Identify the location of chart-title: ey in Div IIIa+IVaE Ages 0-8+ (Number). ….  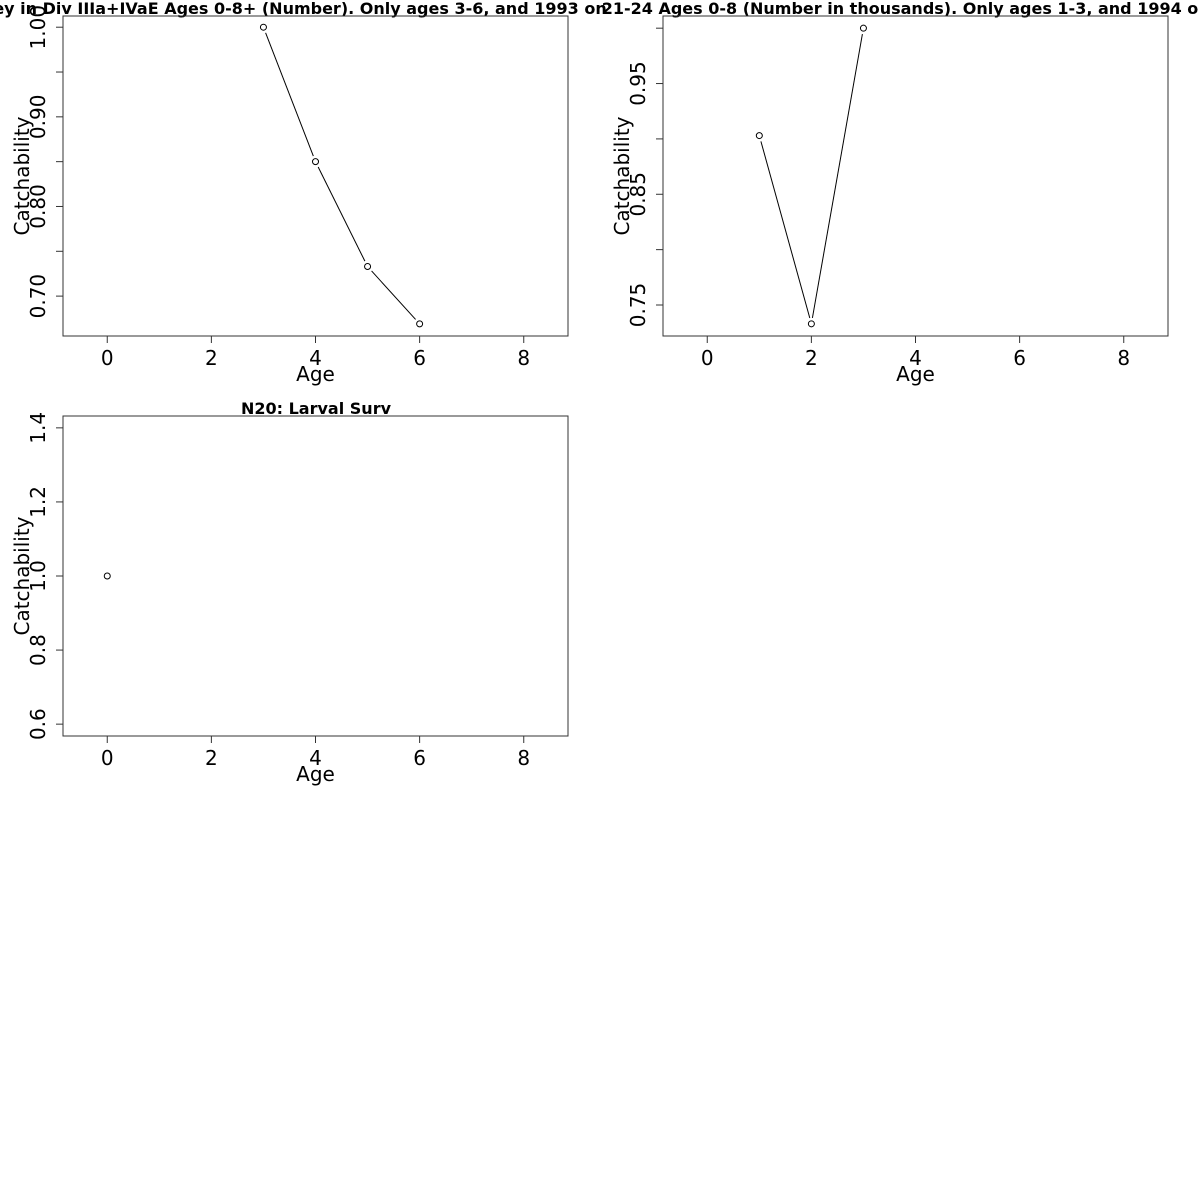
(303, 9).